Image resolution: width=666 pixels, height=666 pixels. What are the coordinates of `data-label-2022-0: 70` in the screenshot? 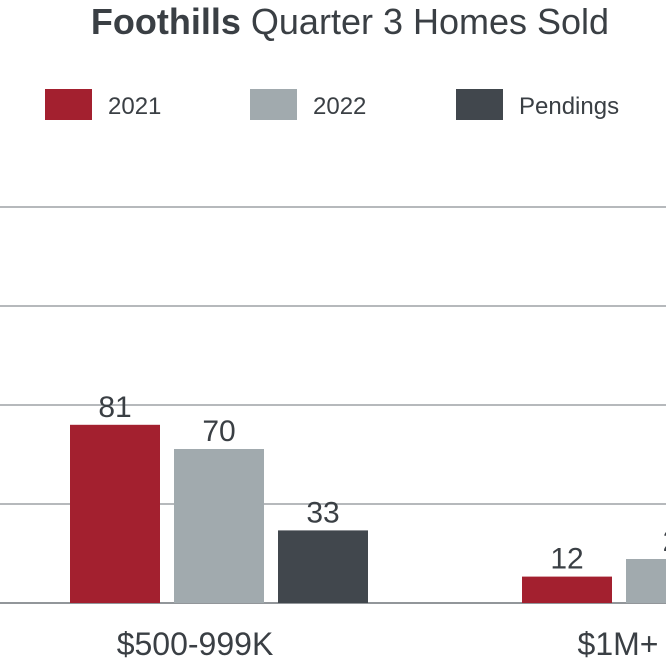 It's located at (218, 431).